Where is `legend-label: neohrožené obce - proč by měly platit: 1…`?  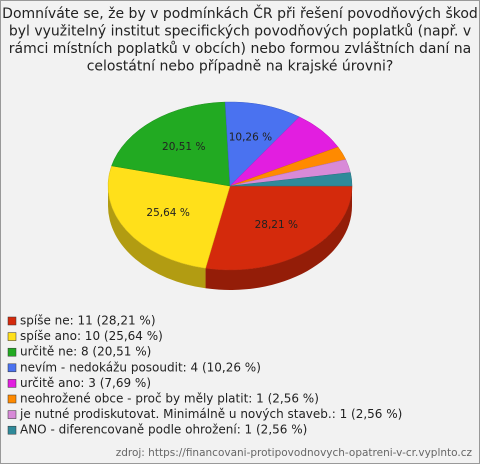 legend-label: neohrožené obce - proč by měly platit: 1… is located at coordinates (169, 399).